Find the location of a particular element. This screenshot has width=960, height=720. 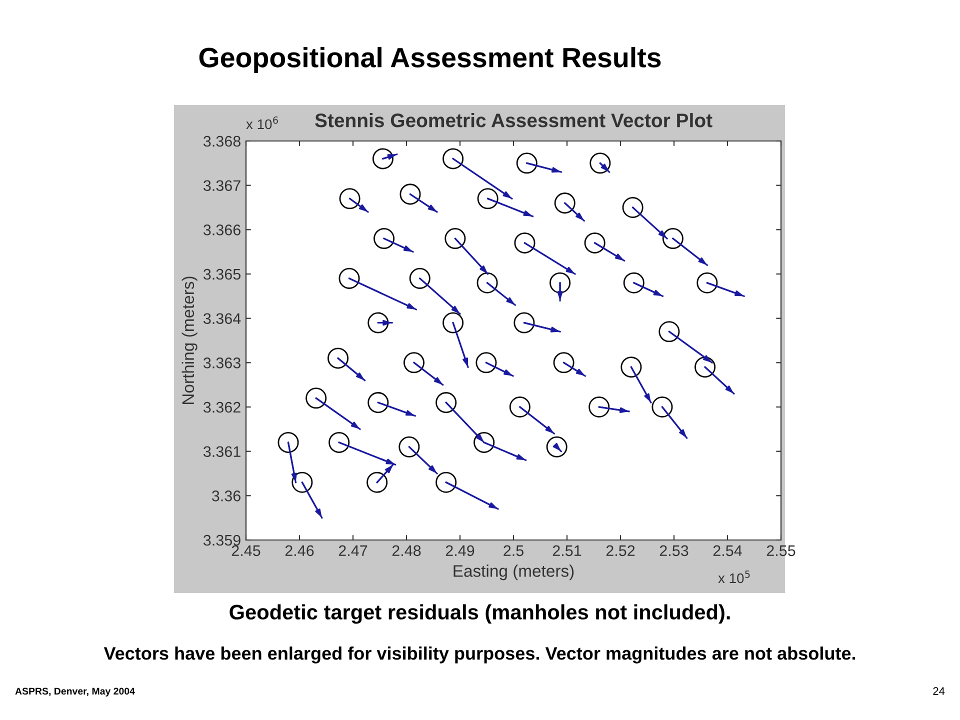

y-tick-label: 3.362 is located at coordinates (221, 407).